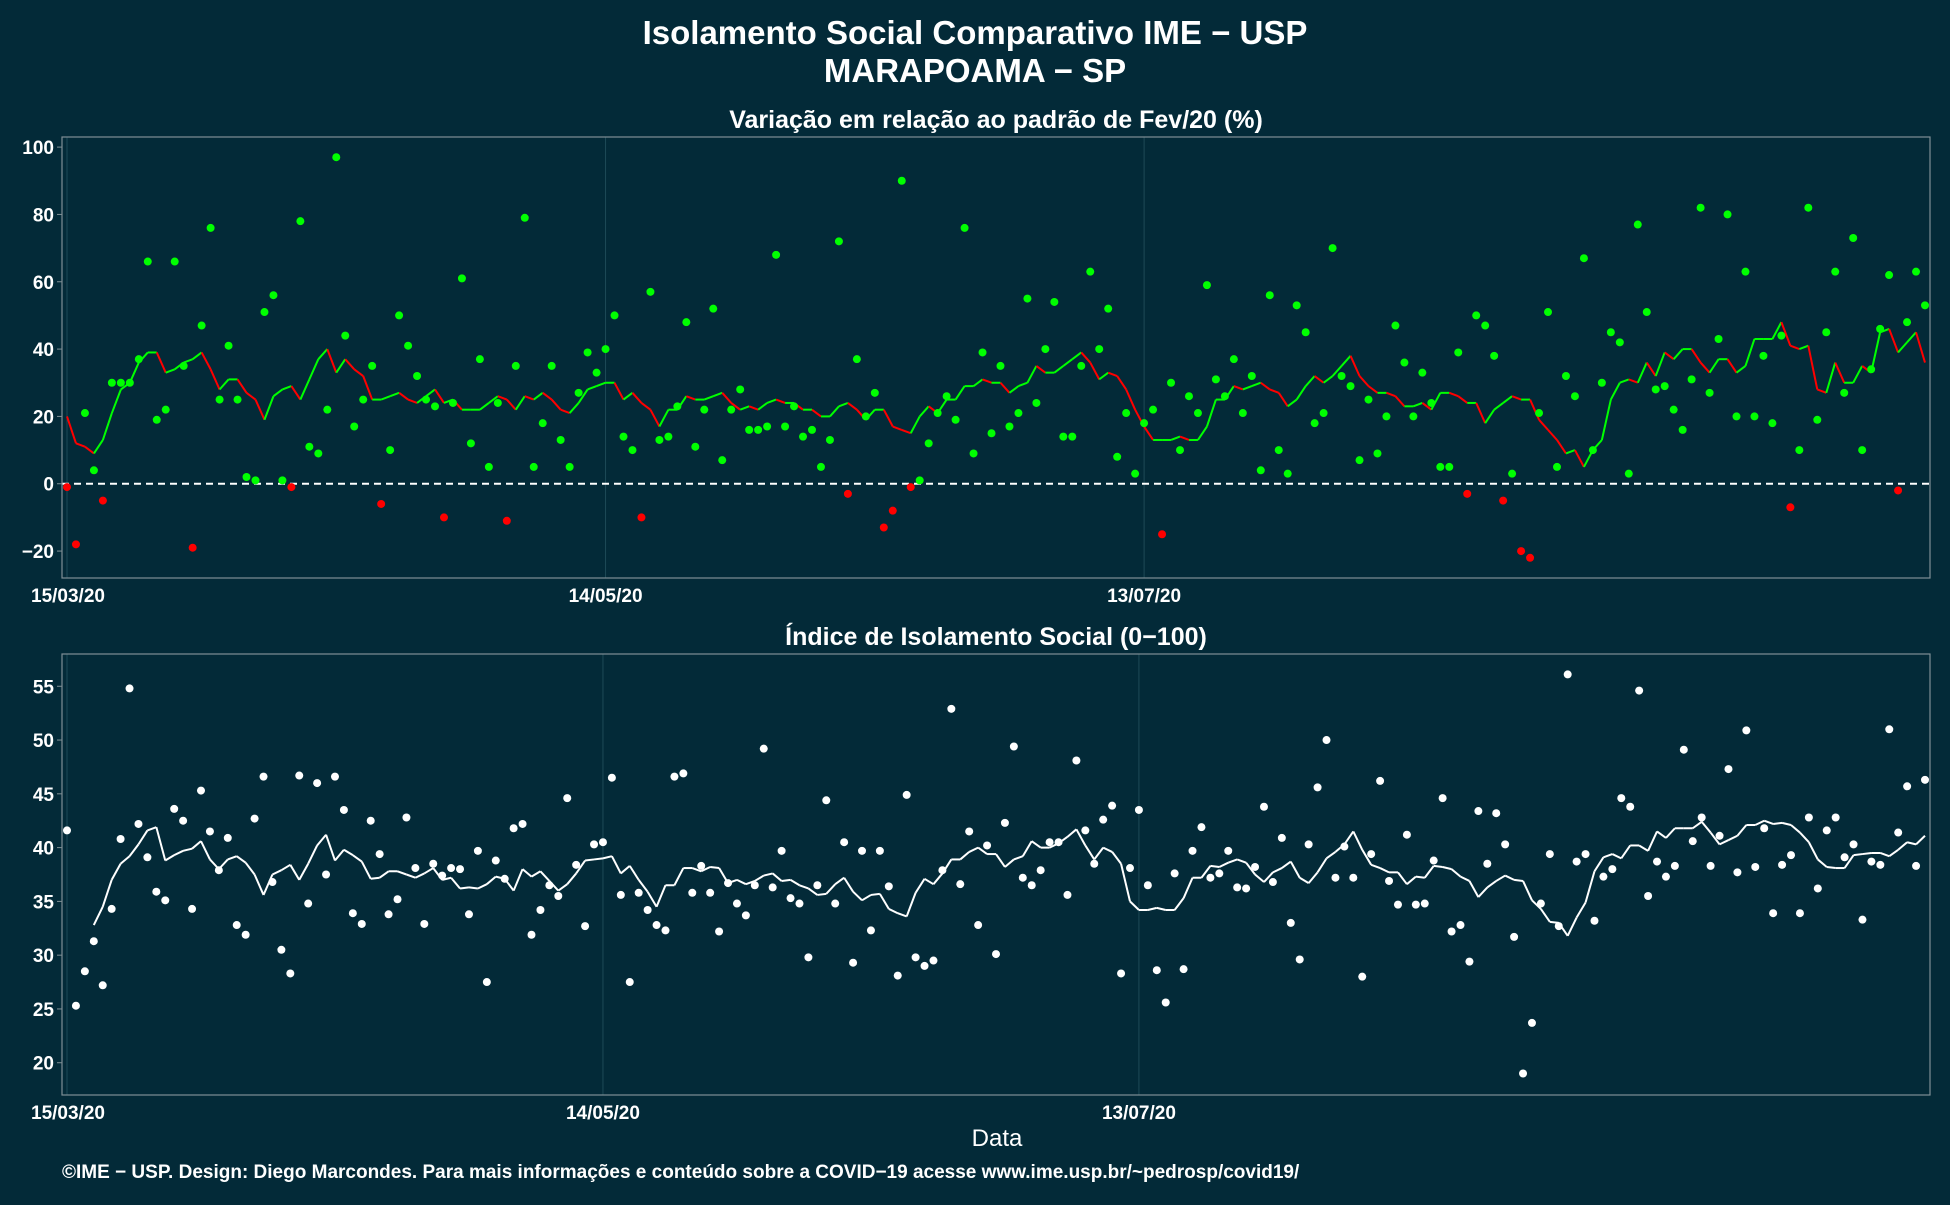  What do you see at coordinates (44, 902) in the screenshot?
I see `y-tick-label: 35` at bounding box center [44, 902].